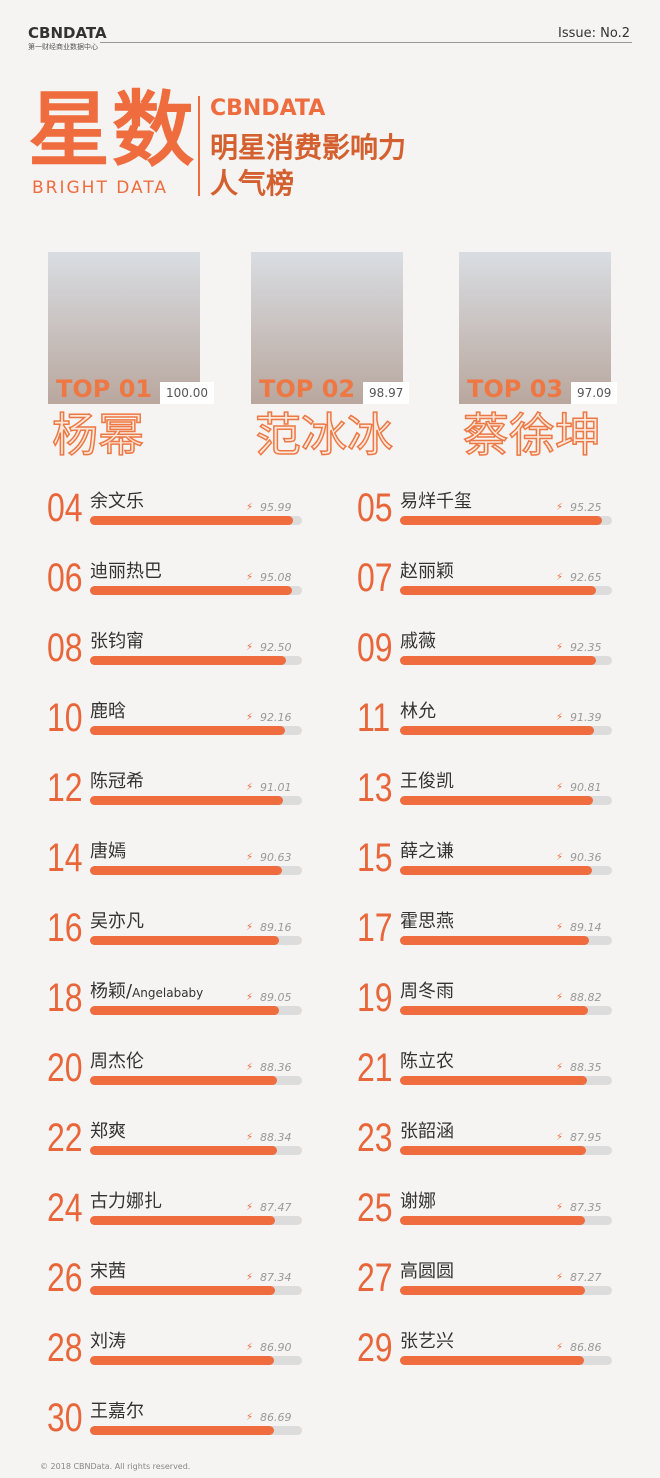 Image resolution: width=660 pixels, height=1478 pixels. What do you see at coordinates (375, 648) in the screenshot?
I see `rank-number: 09` at bounding box center [375, 648].